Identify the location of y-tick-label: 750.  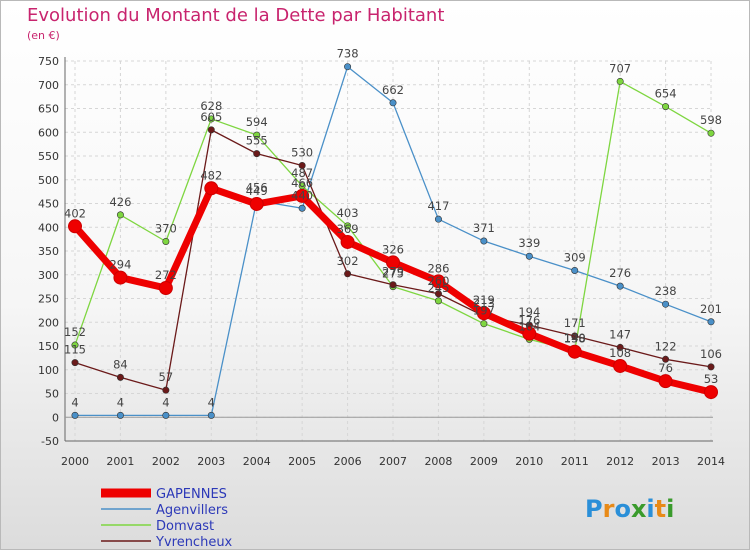
(48, 61).